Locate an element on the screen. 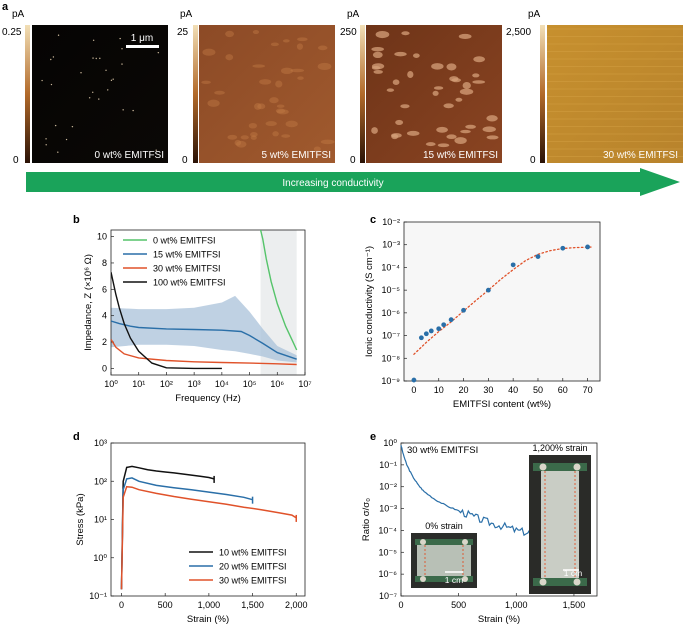  x-tick-label: 60 is located at coordinates (563, 390).